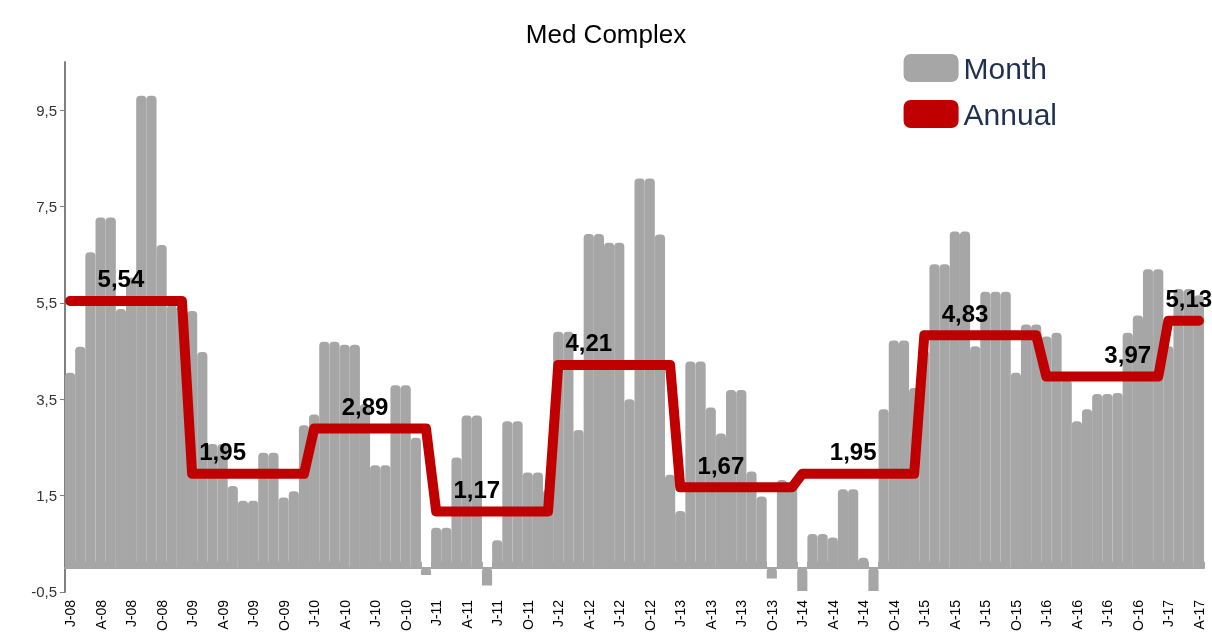 This screenshot has height=634, width=1212. I want to click on legend-label: Month, so click(1005, 68).